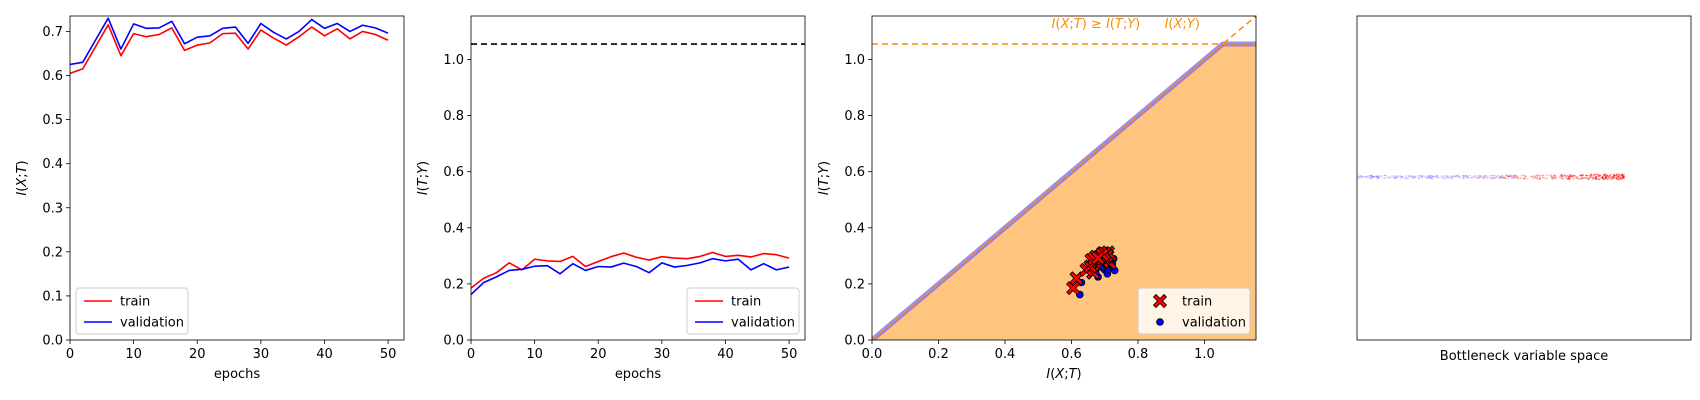 This screenshot has height=400, width=1700. What do you see at coordinates (52, 296) in the screenshot?
I see `p1-ytick-label-1: 0.1` at bounding box center [52, 296].